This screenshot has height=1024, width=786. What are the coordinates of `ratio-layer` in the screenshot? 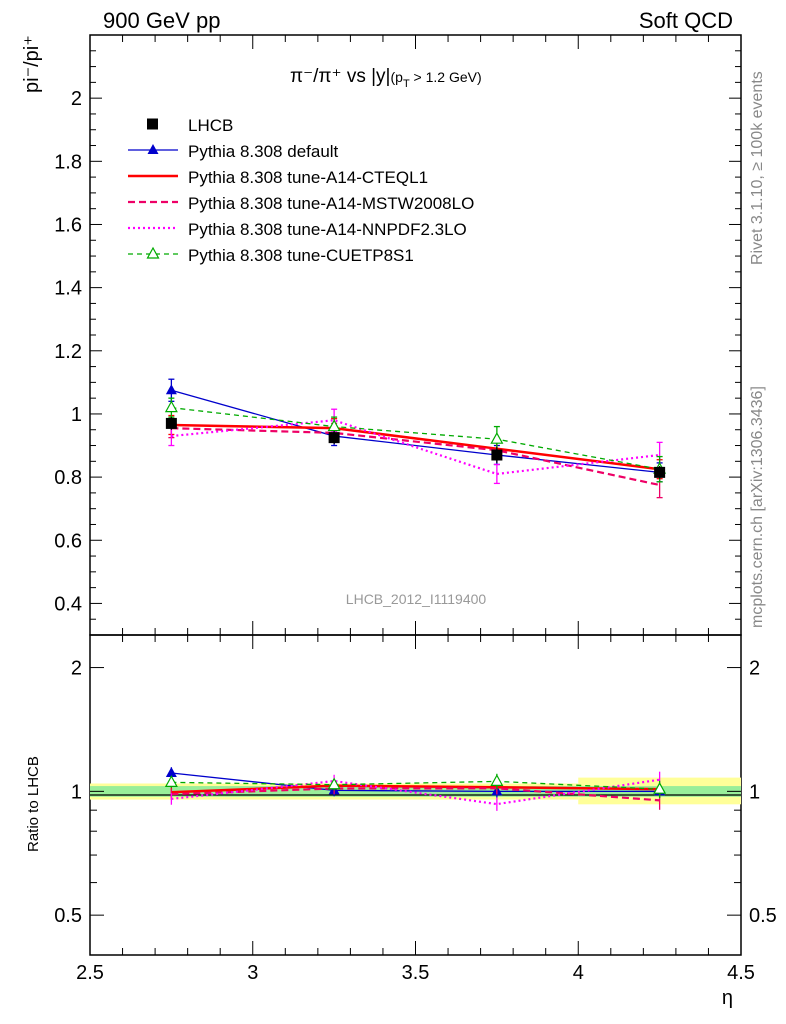 It's located at (415, 788).